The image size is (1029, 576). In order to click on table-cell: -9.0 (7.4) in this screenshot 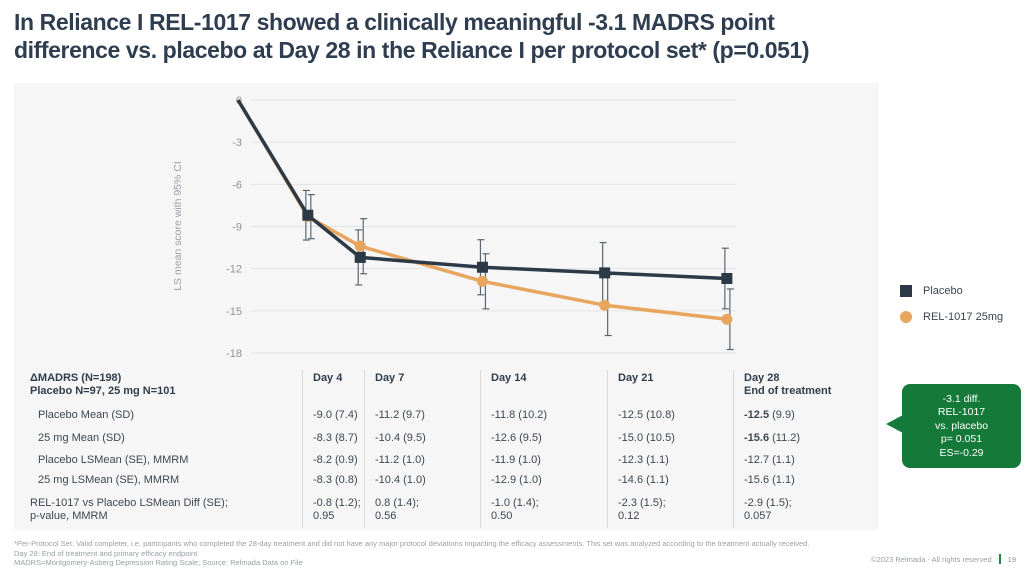, I will do `click(333, 414)`.